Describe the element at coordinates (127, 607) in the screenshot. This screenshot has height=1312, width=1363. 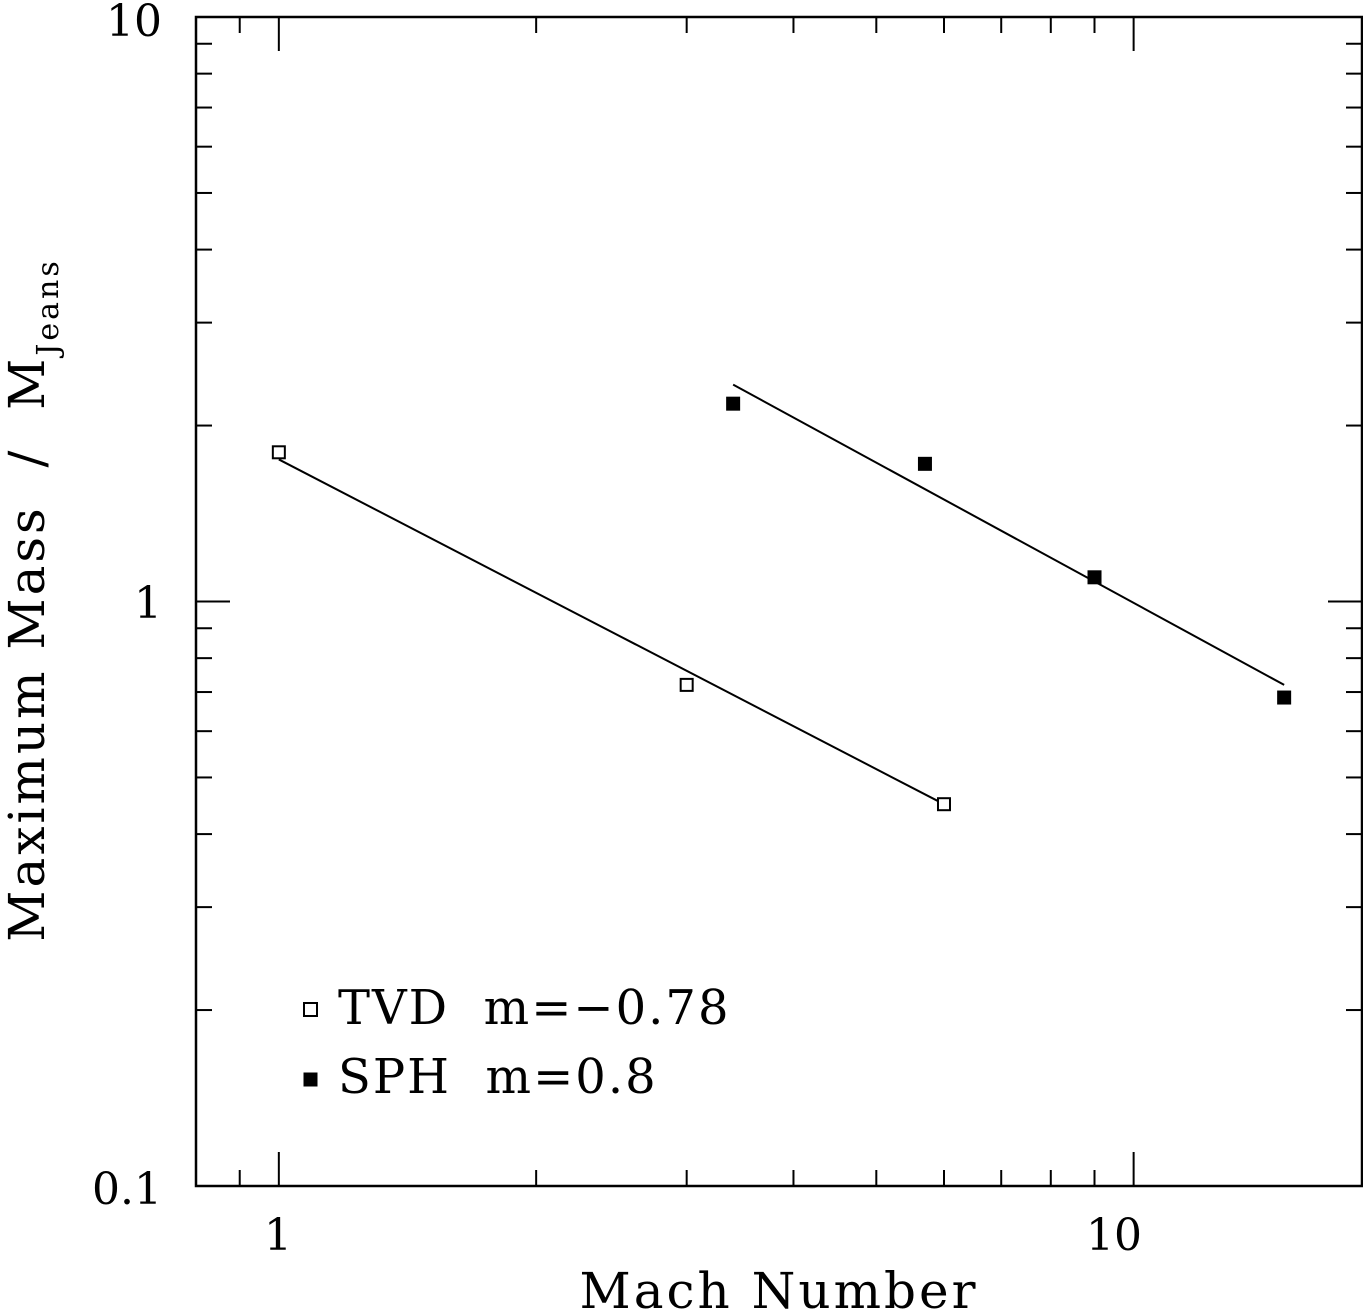
I see `y-tick-labels: 0.1 1 10` at that location.